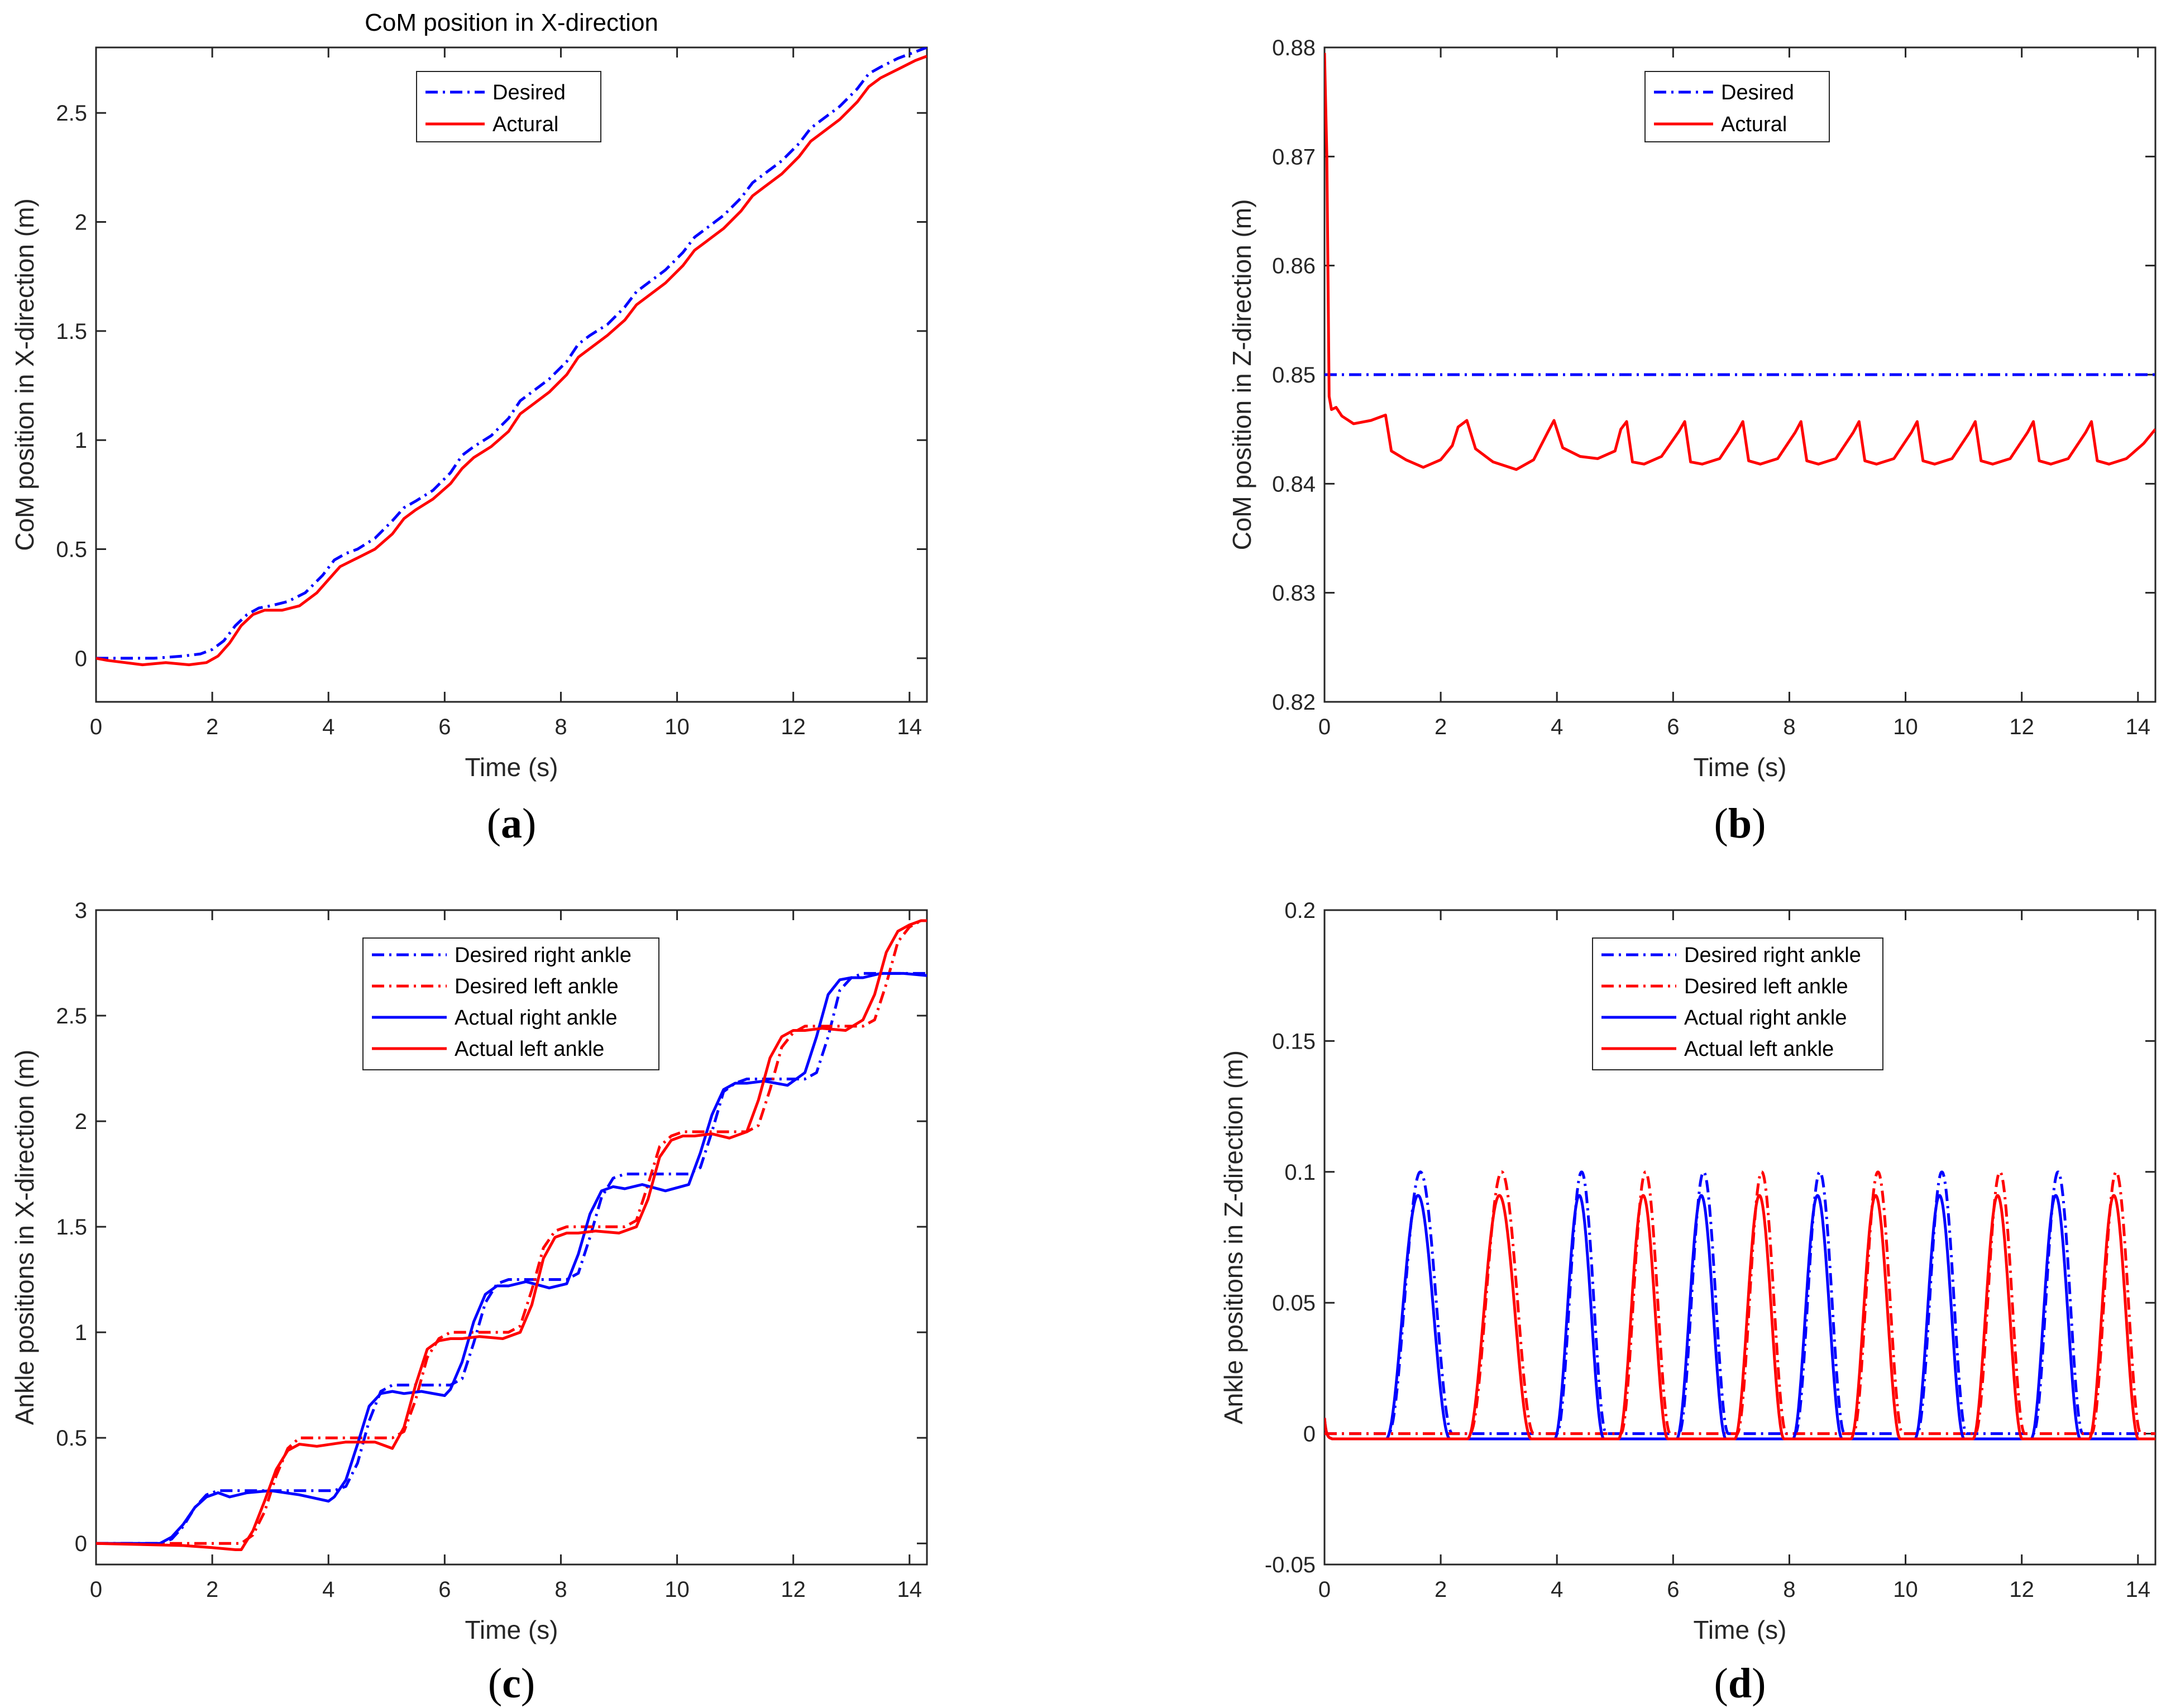  Describe the element at coordinates (1241, 375) in the screenshot. I see `panel-b-y-label: CoM position in Z-direction (m)` at that location.